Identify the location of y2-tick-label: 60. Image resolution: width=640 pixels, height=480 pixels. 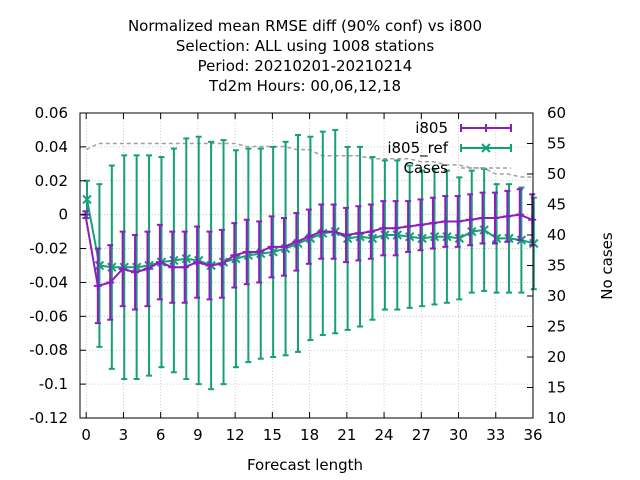
(556, 113).